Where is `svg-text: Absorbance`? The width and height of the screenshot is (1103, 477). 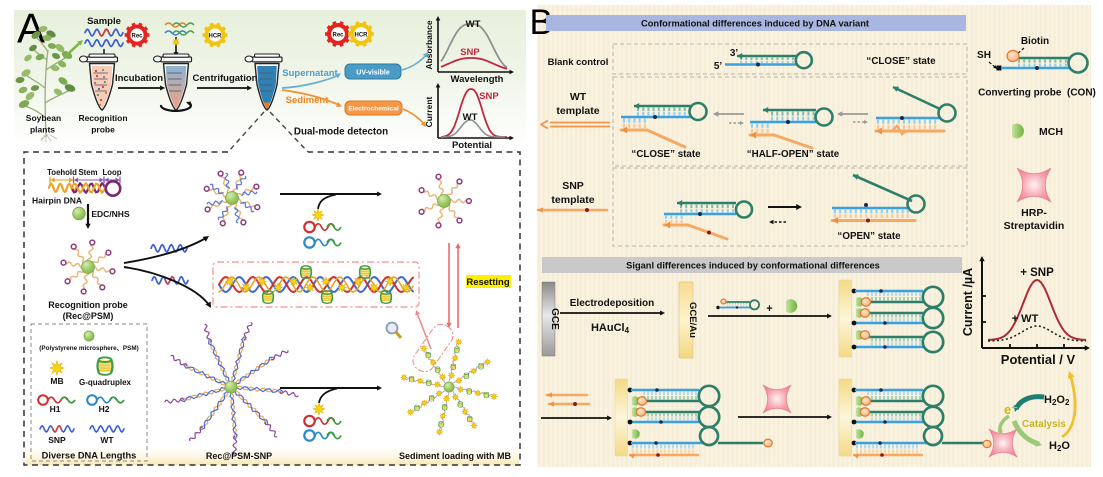
svg-text: Absorbance is located at coordinates (429, 44).